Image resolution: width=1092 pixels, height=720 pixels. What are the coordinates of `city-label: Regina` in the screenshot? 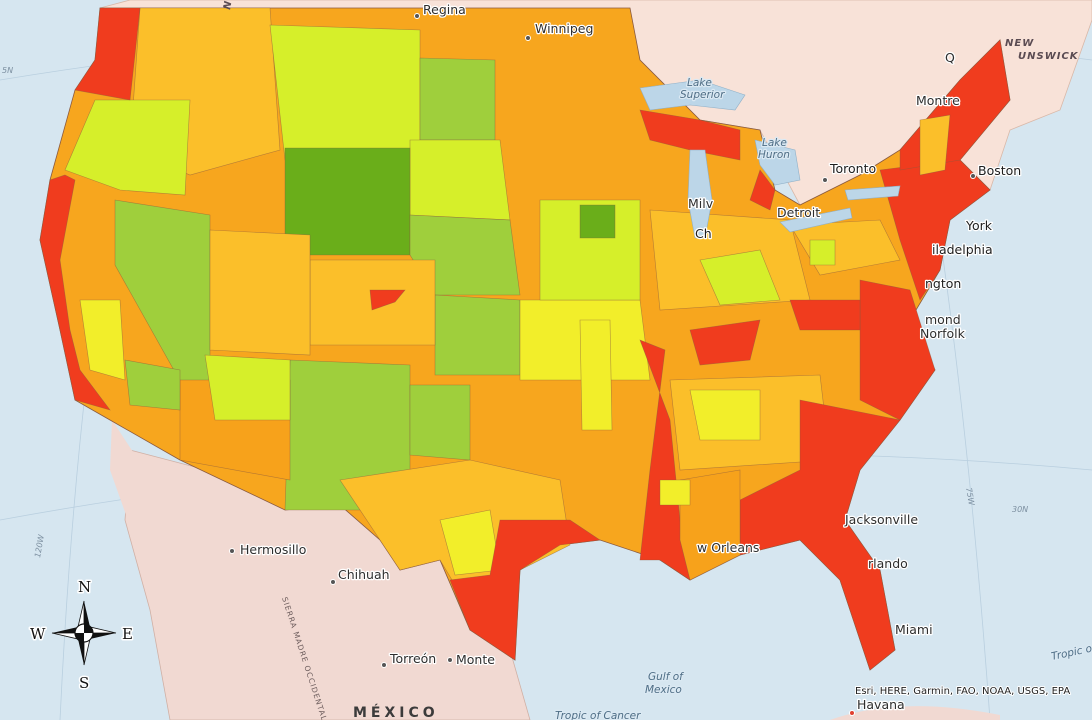 It's located at (444, 9).